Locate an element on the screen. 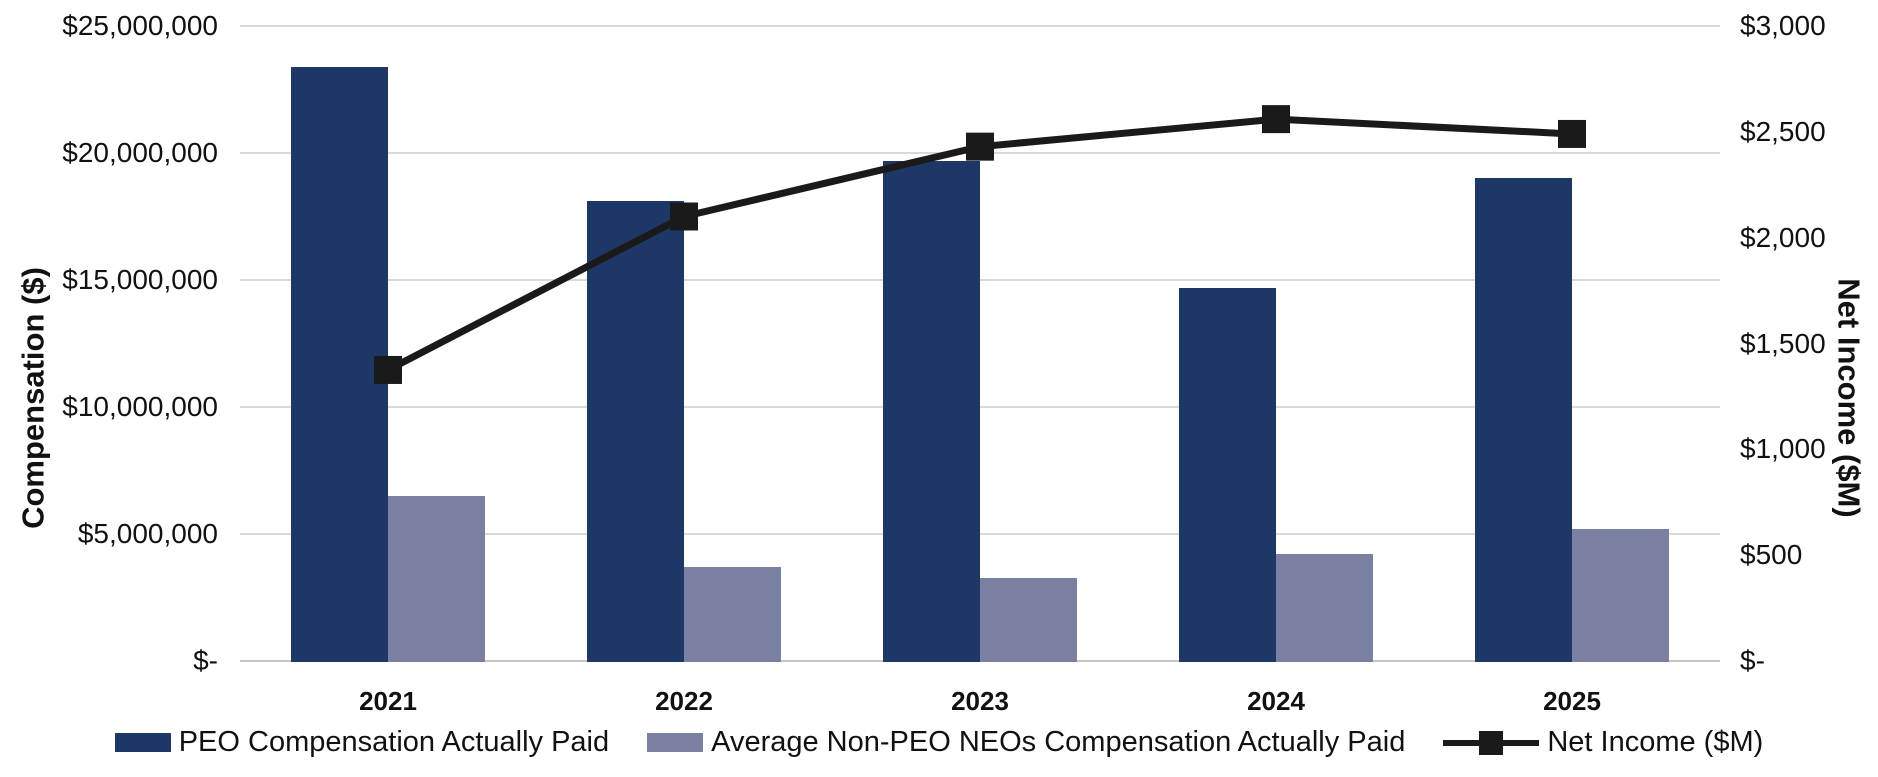 Image resolution: width=1878 pixels, height=777 pixels. nonpeo-bar-swatch-icon is located at coordinates (675, 742).